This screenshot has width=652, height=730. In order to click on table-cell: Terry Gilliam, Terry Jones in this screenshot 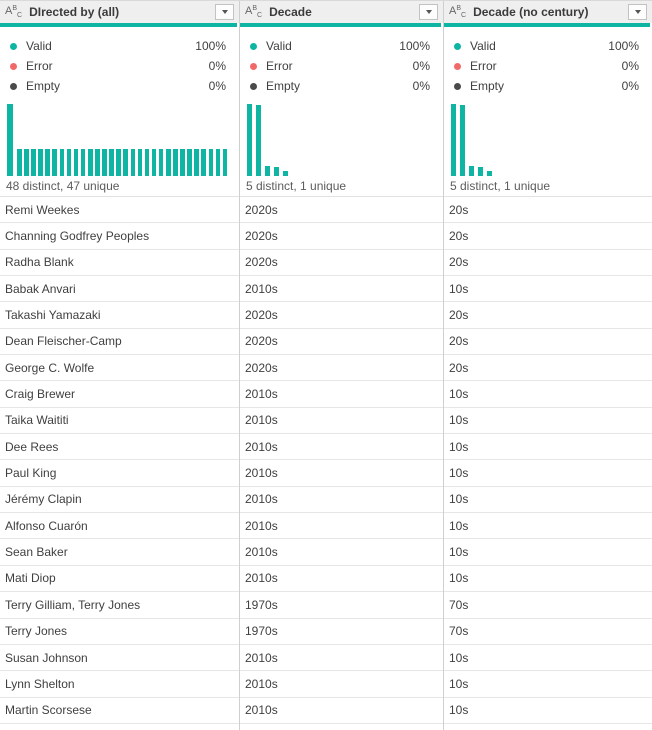, I will do `click(119, 605)`.